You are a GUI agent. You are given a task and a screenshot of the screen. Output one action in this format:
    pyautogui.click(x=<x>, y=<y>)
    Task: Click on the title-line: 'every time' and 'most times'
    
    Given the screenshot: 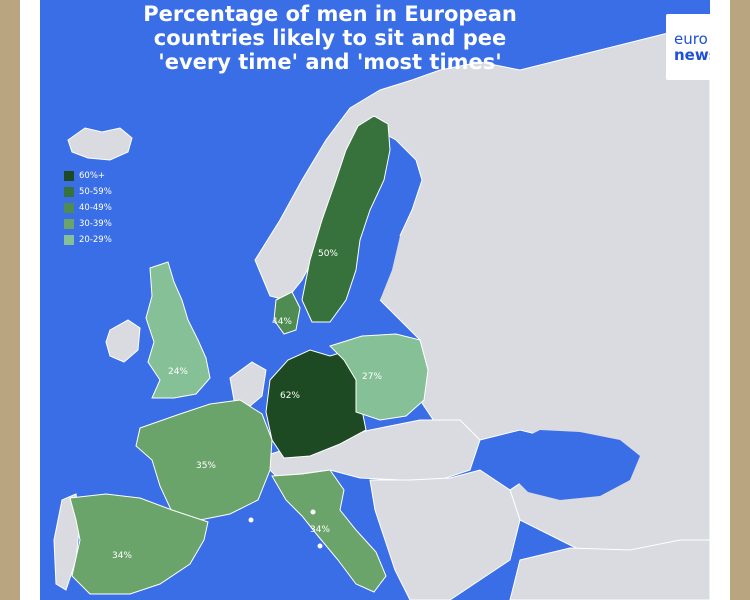 What is the action you would take?
    pyautogui.click(x=330, y=62)
    